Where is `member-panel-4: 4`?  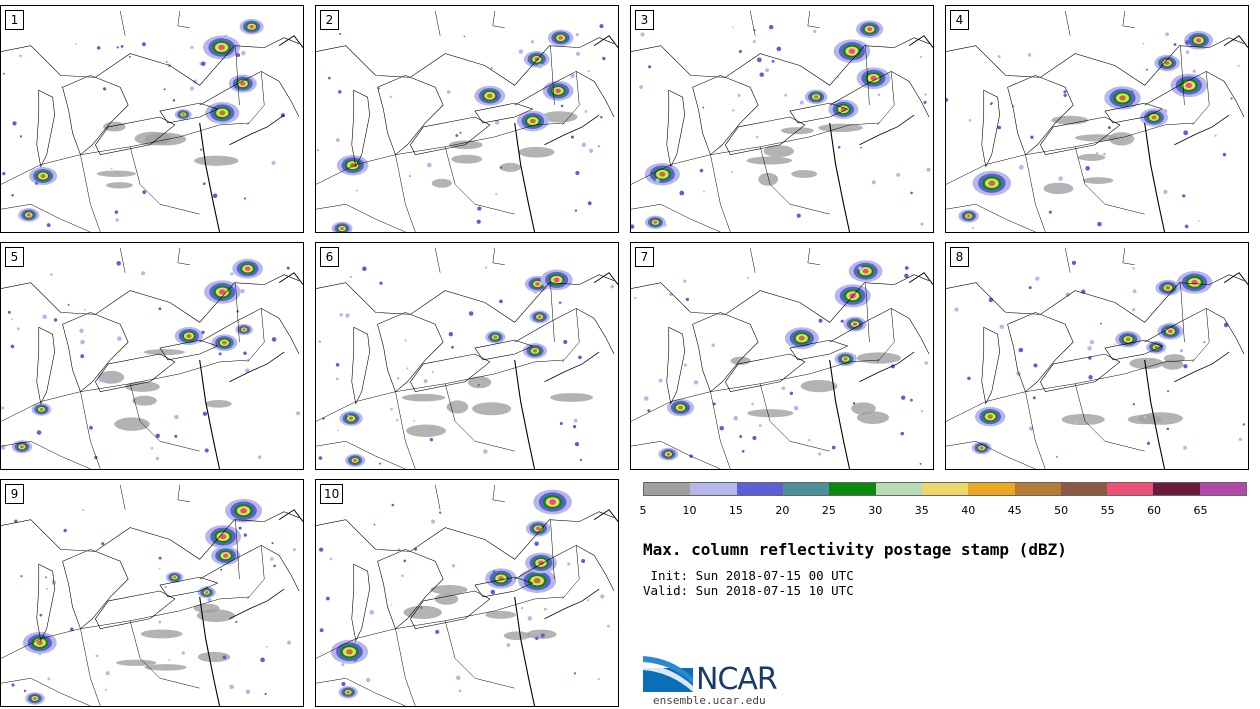
member-panel-4: 4 is located at coordinates (1097, 119).